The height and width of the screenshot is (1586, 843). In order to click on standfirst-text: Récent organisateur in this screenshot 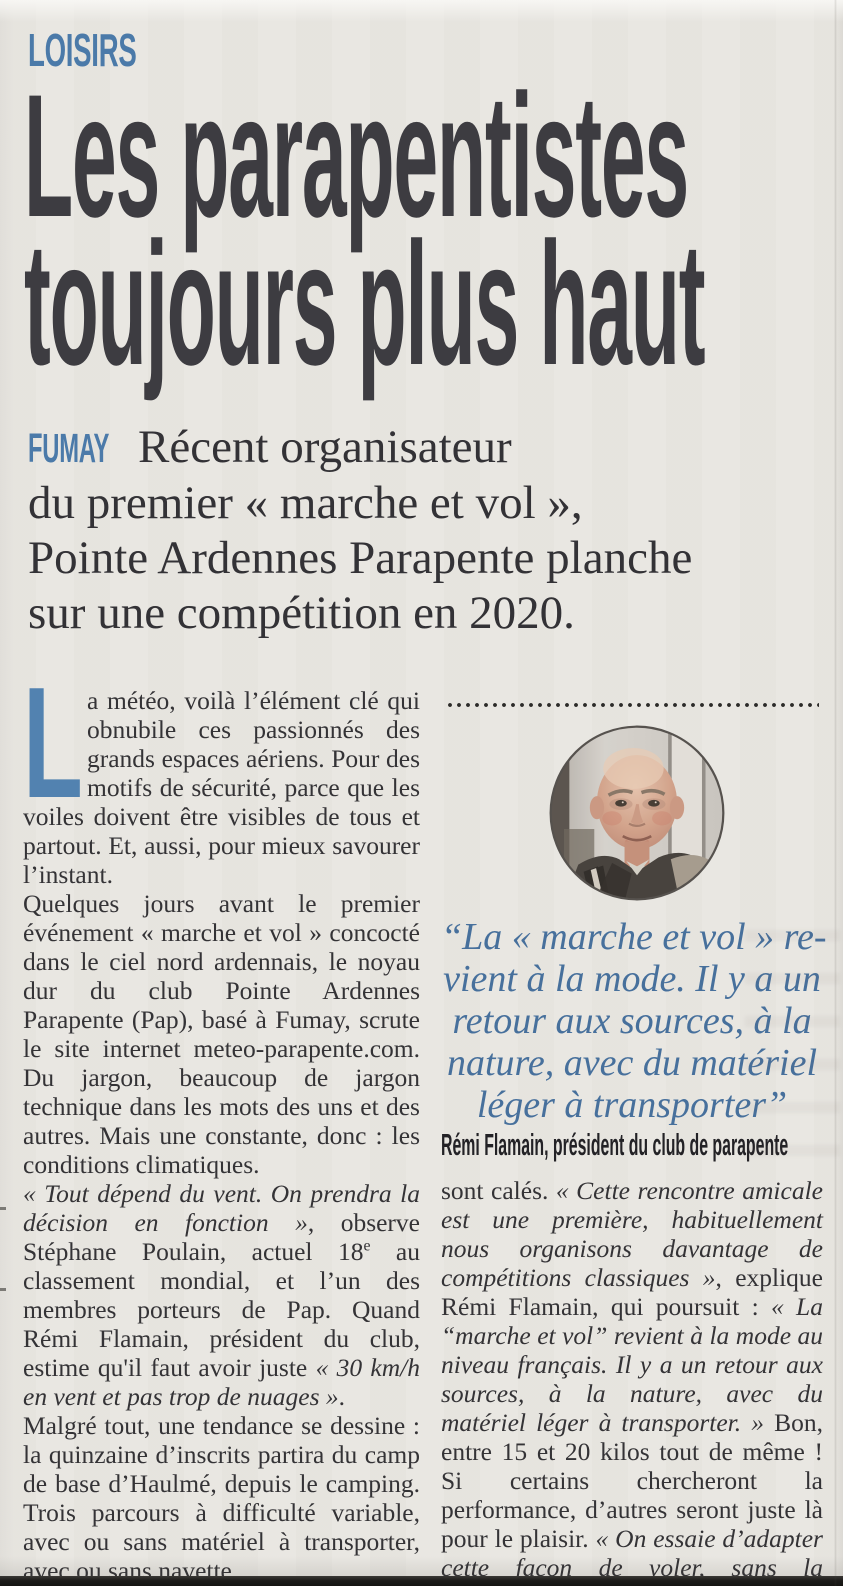, I will do `click(325, 447)`.